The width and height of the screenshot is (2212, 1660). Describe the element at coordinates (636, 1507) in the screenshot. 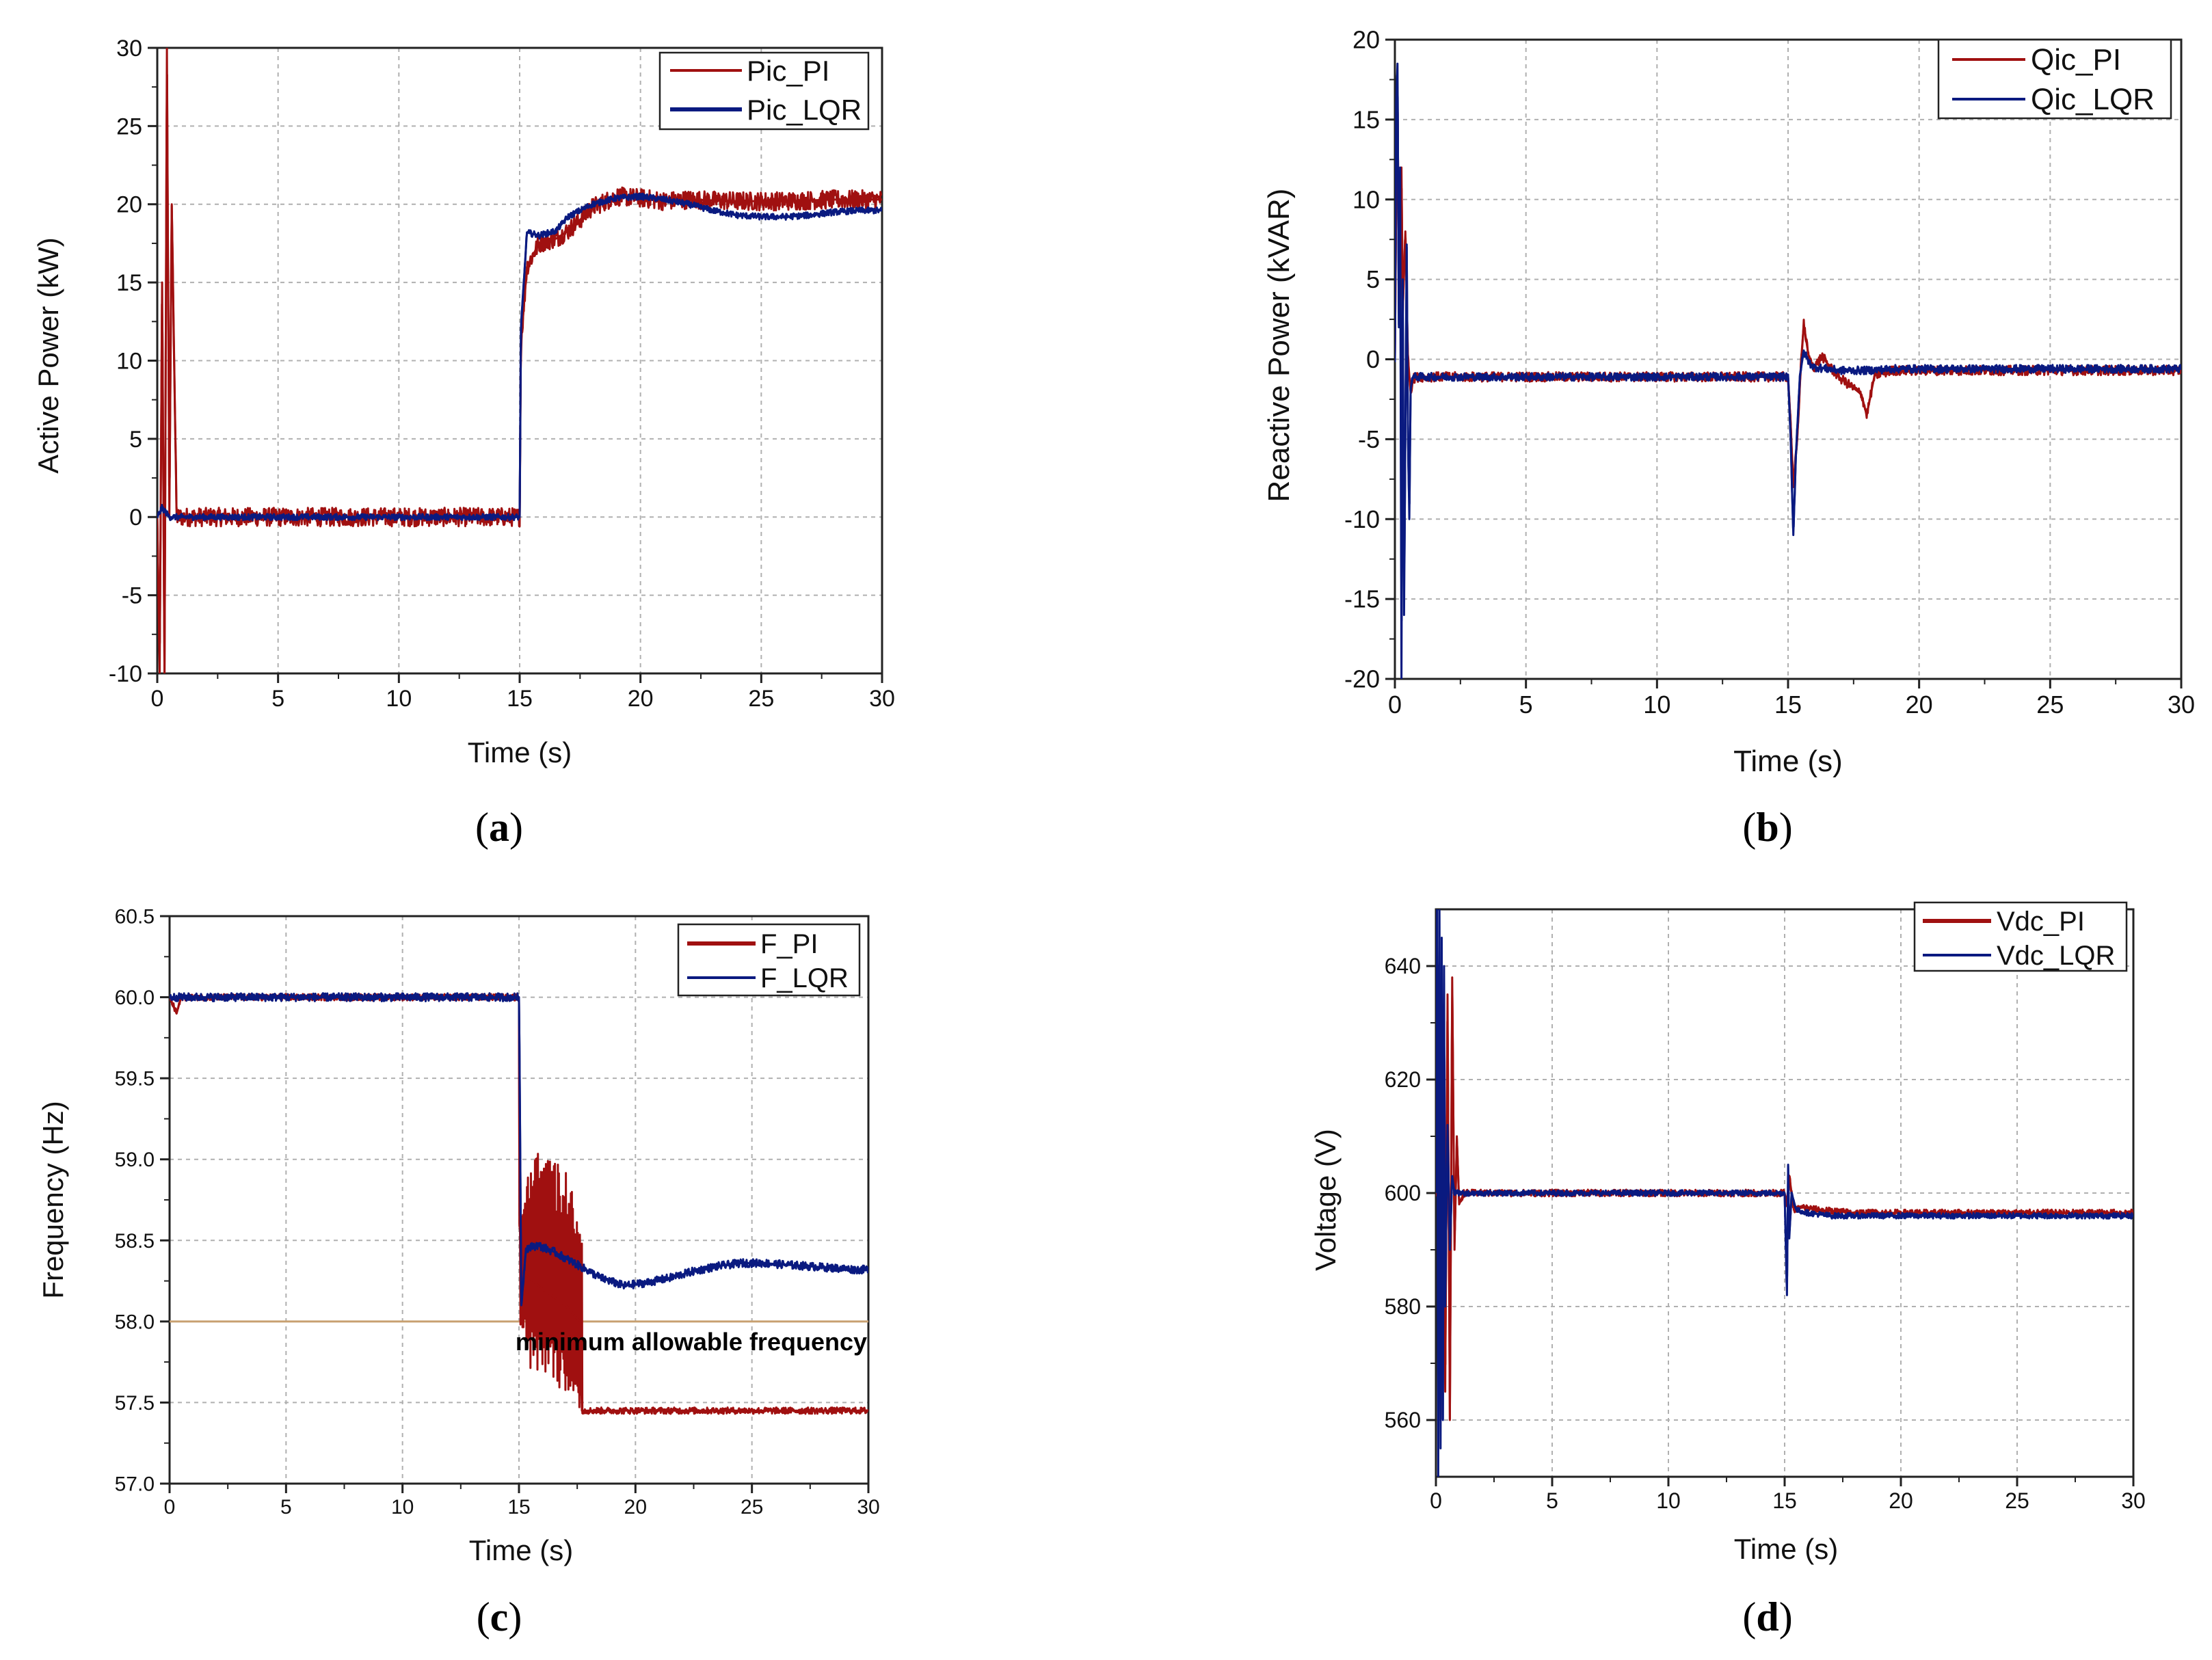

I see `panel-c-xtick-label: 20` at that location.